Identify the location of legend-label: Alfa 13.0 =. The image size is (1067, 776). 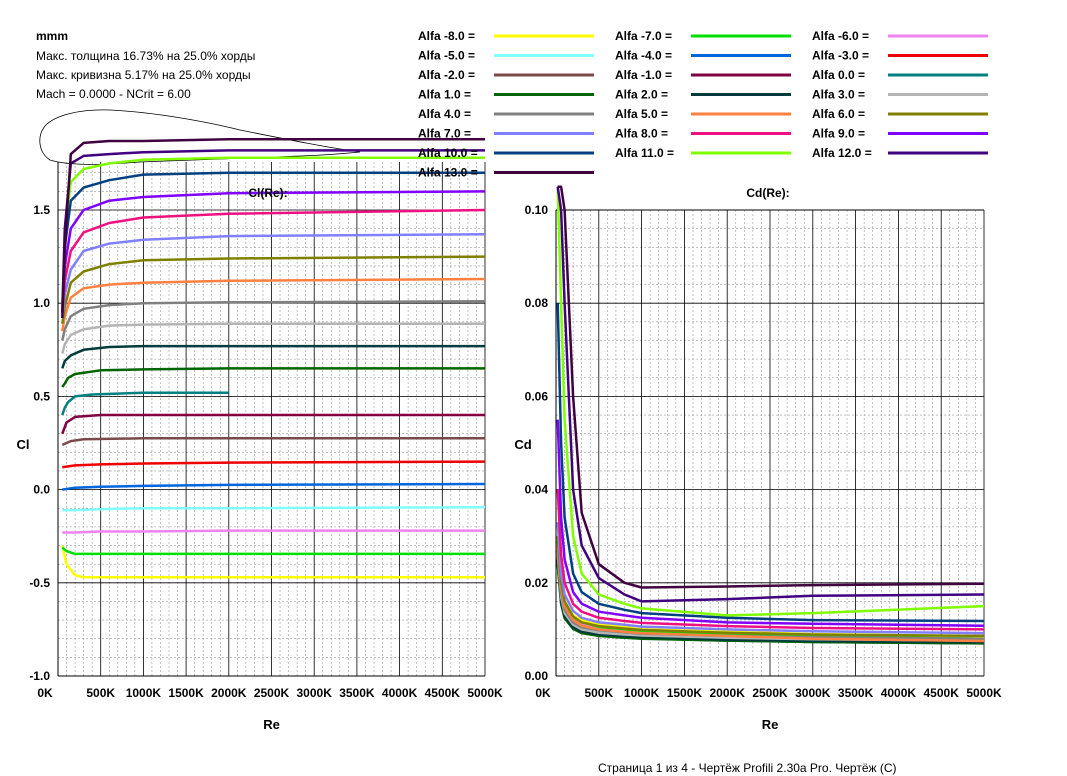
(448, 173).